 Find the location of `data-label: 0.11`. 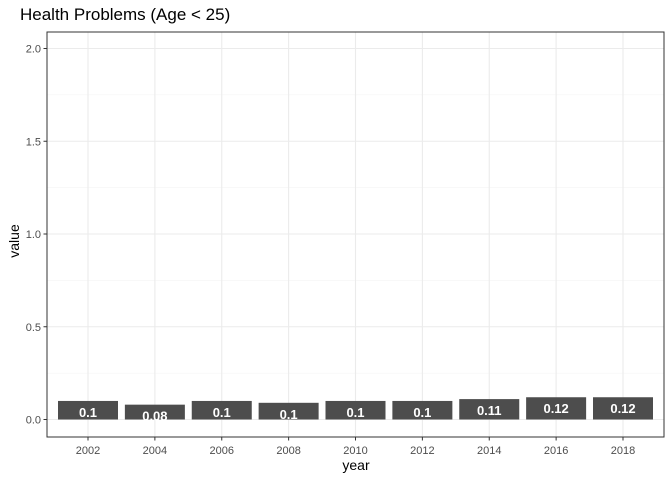

data-label: 0.11 is located at coordinates (489, 410).